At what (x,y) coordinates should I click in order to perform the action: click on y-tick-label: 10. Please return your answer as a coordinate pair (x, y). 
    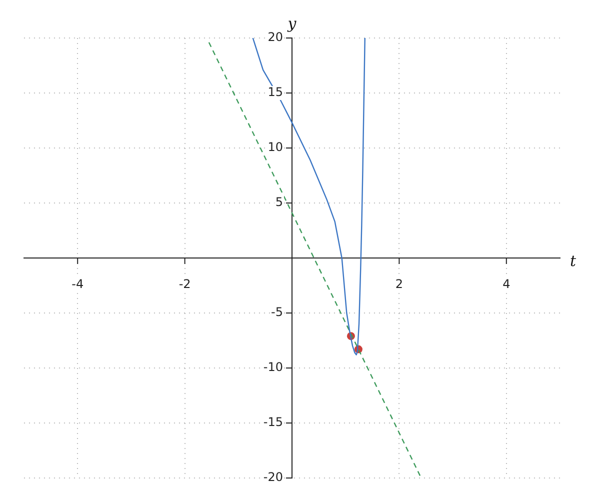
    Looking at the image, I should click on (275, 147).